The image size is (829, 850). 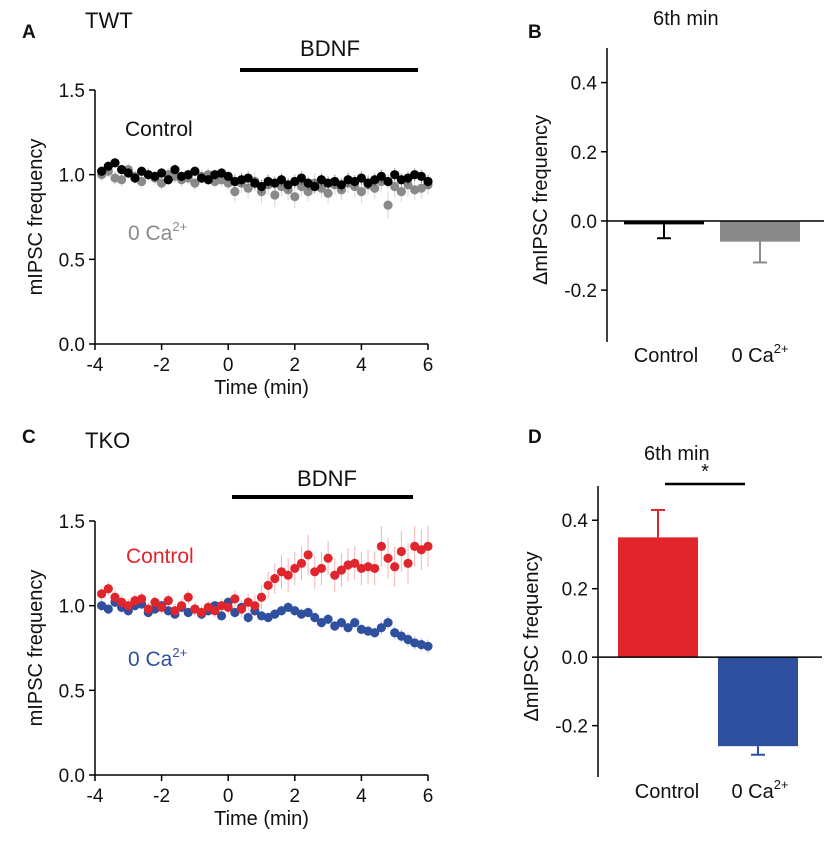 What do you see at coordinates (295, 796) in the screenshot?
I see `x-tick-label: 2` at bounding box center [295, 796].